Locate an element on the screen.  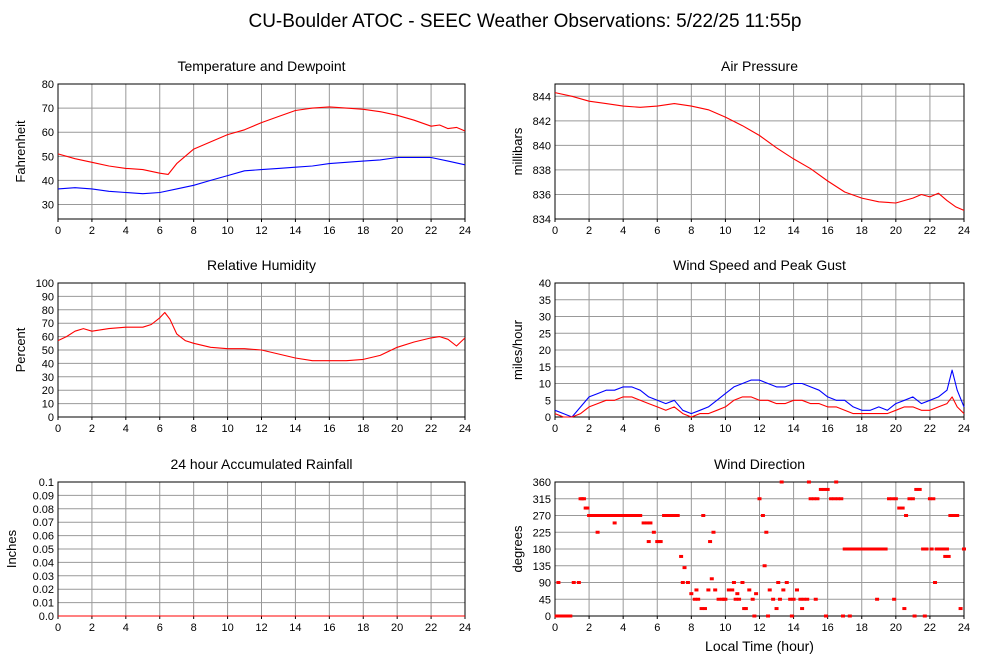
y-tick-label: 270 is located at coordinates (542, 517).